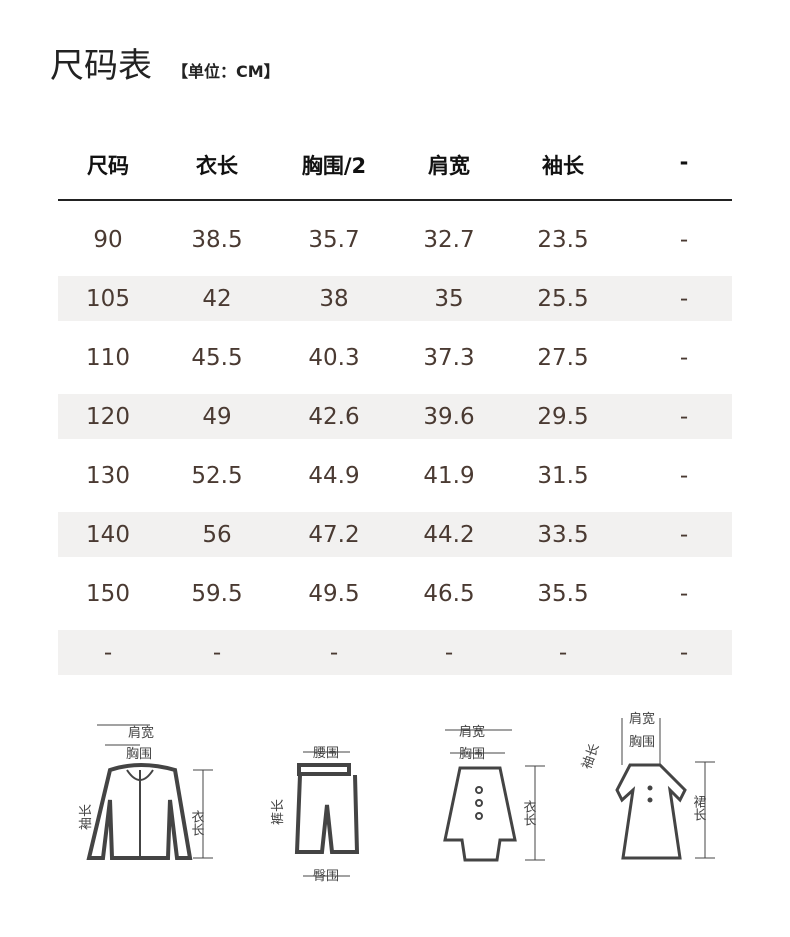  Describe the element at coordinates (226, 71) in the screenshot. I see `unit-label: 【单位：CM】` at that location.